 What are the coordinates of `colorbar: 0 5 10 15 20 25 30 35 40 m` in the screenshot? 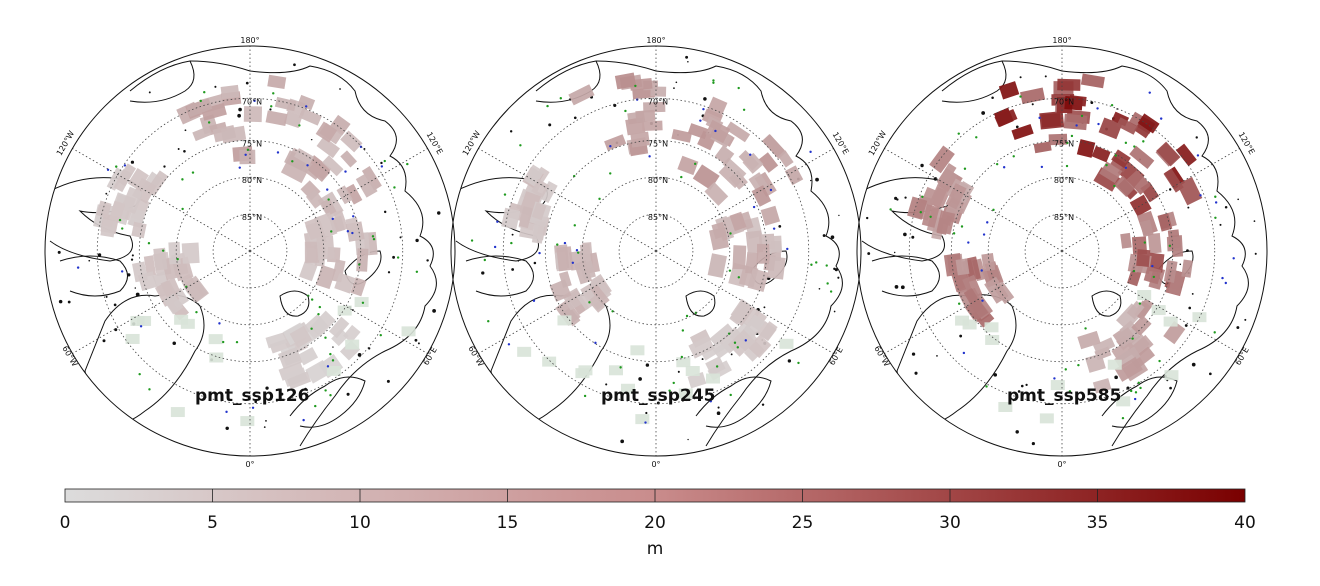 It's located at (658, 523).